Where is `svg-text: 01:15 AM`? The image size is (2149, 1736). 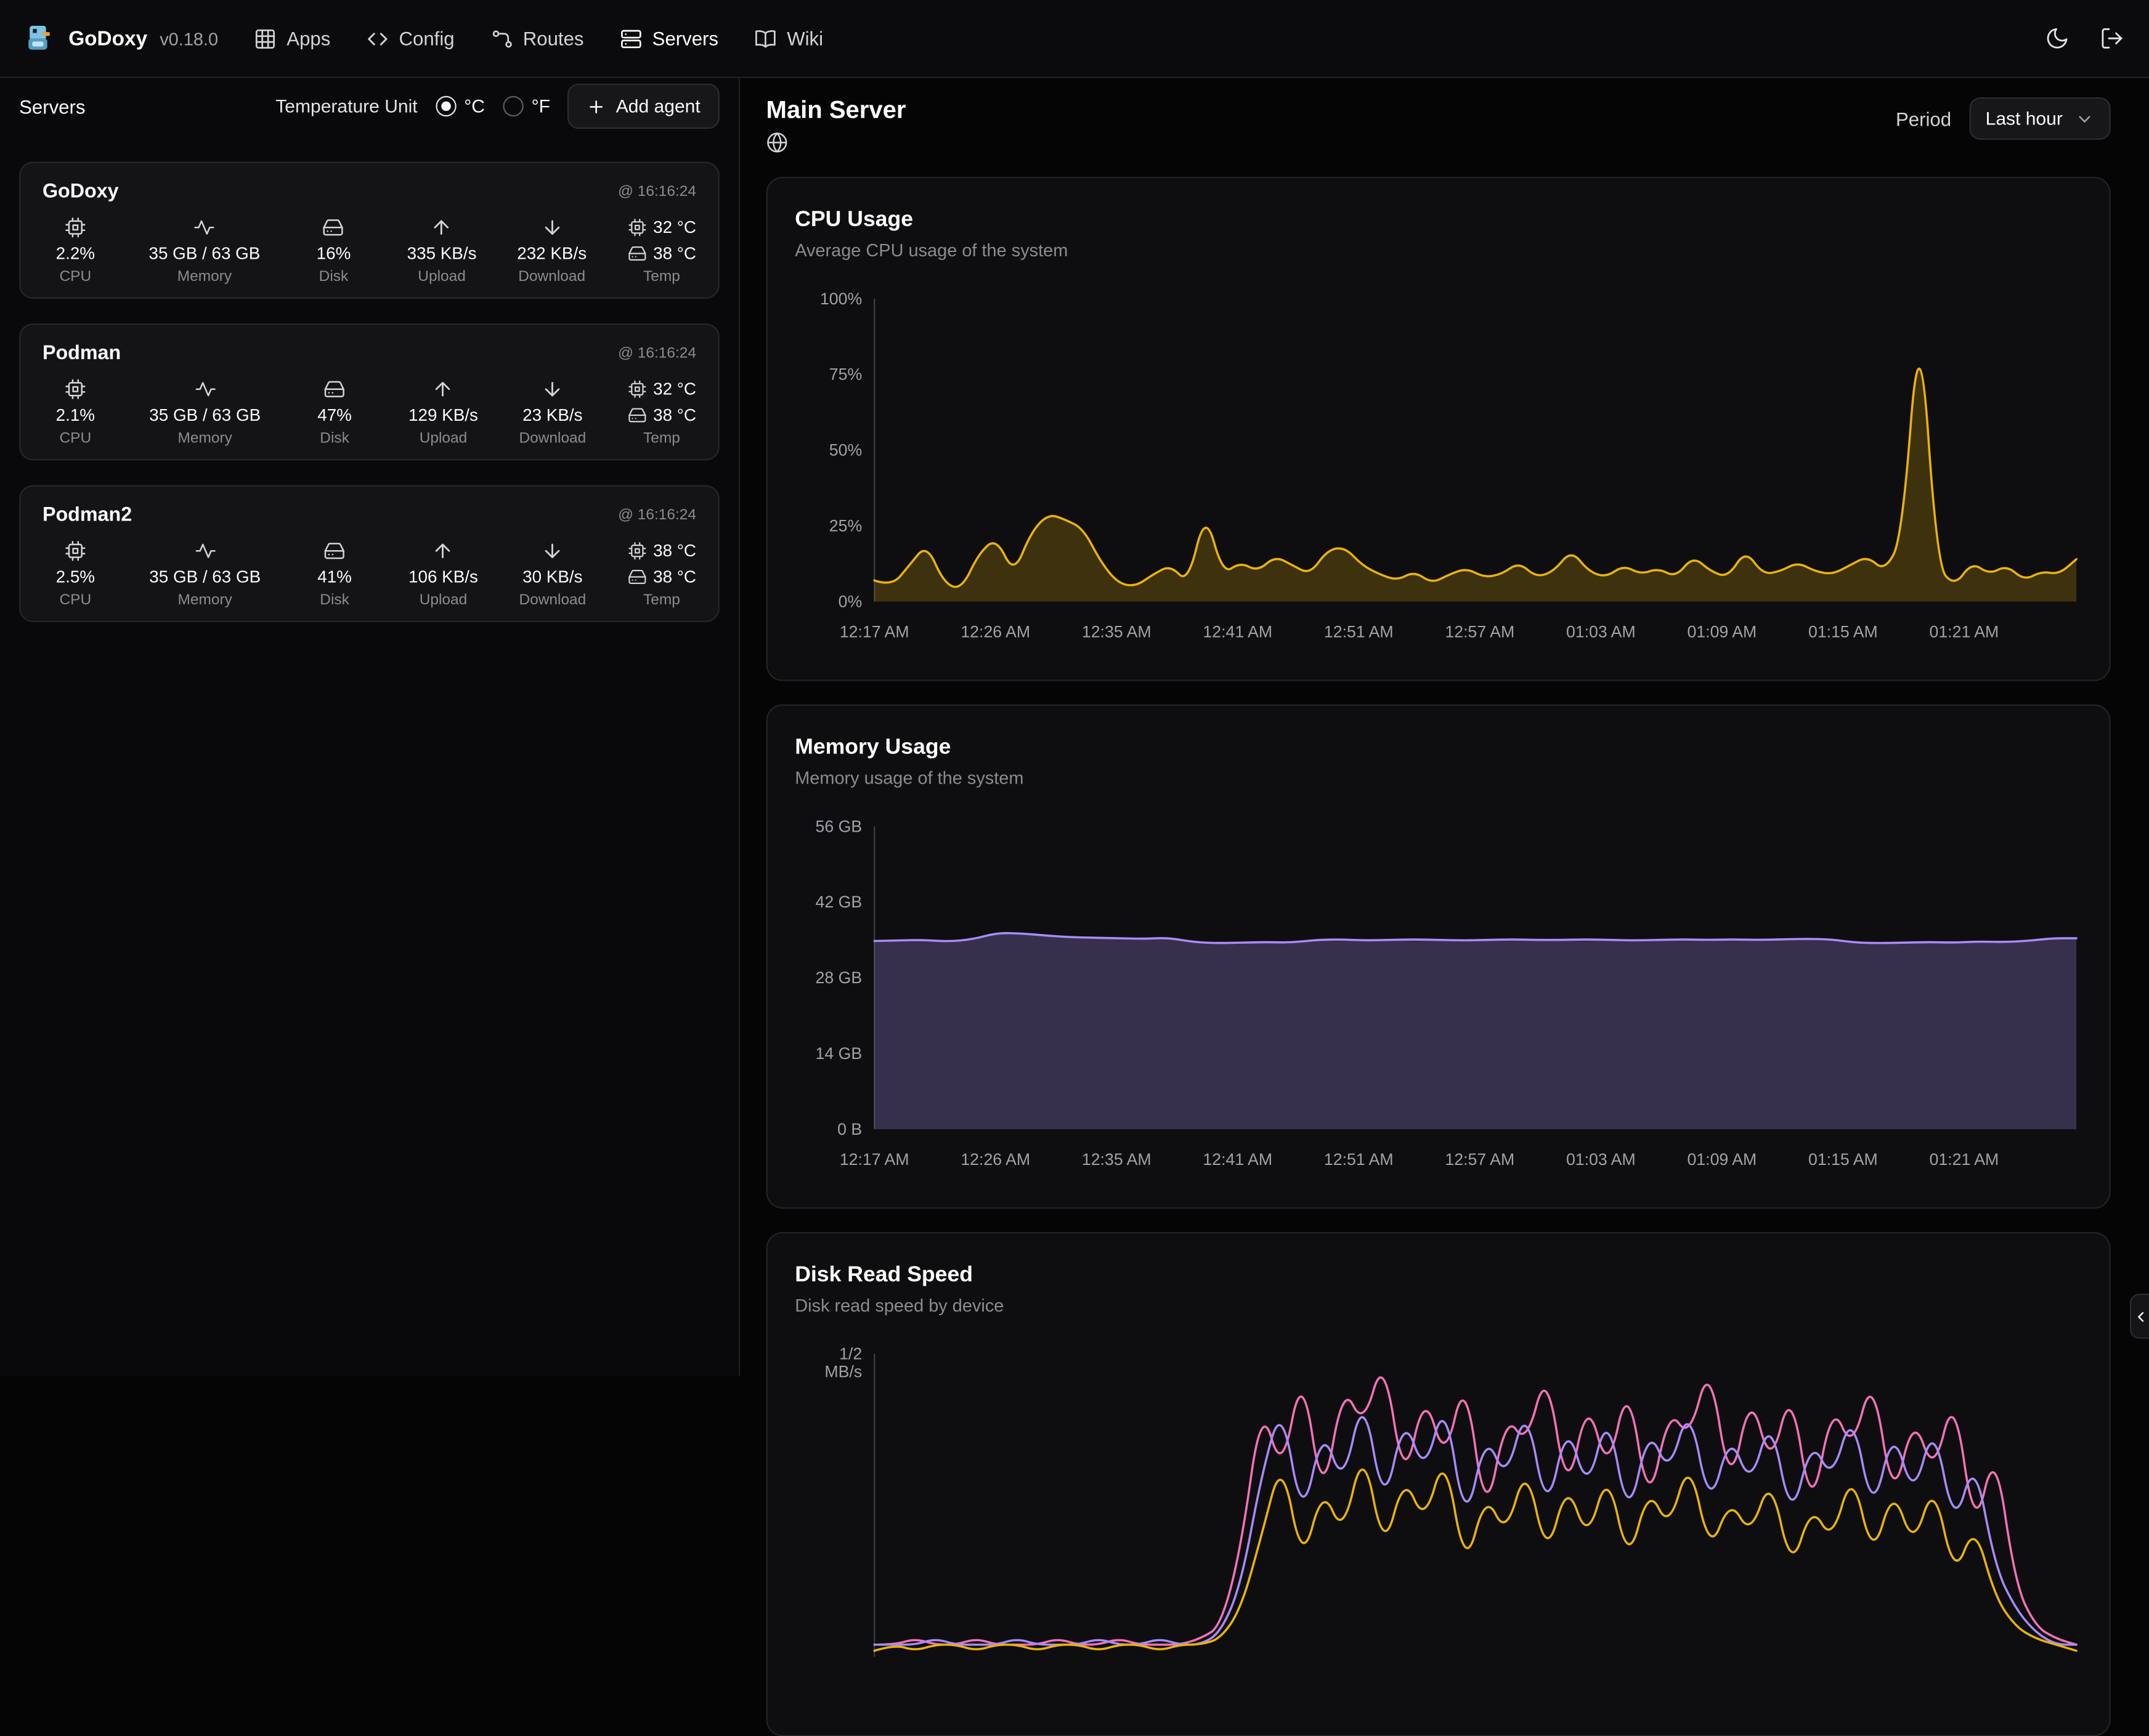 svg-text: 01:15 AM is located at coordinates (1843, 631).